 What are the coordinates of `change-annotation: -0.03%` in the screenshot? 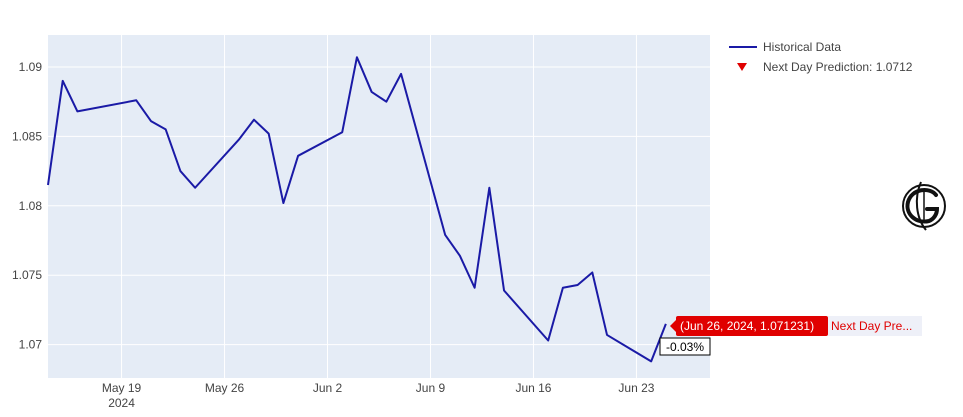 It's located at (685, 346).